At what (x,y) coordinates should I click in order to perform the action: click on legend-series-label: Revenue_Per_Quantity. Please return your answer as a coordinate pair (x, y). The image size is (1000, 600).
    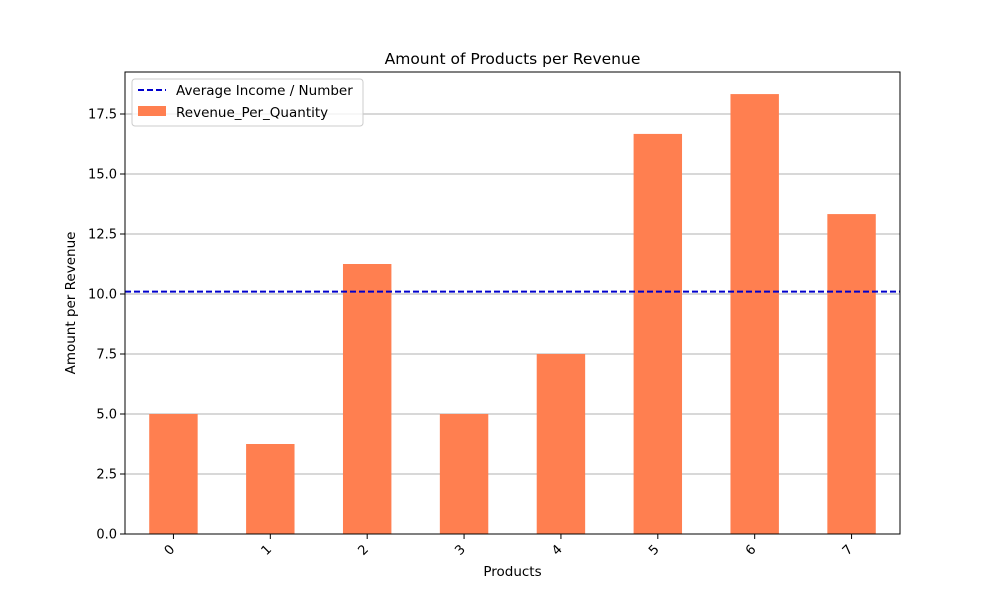
    Looking at the image, I should click on (252, 113).